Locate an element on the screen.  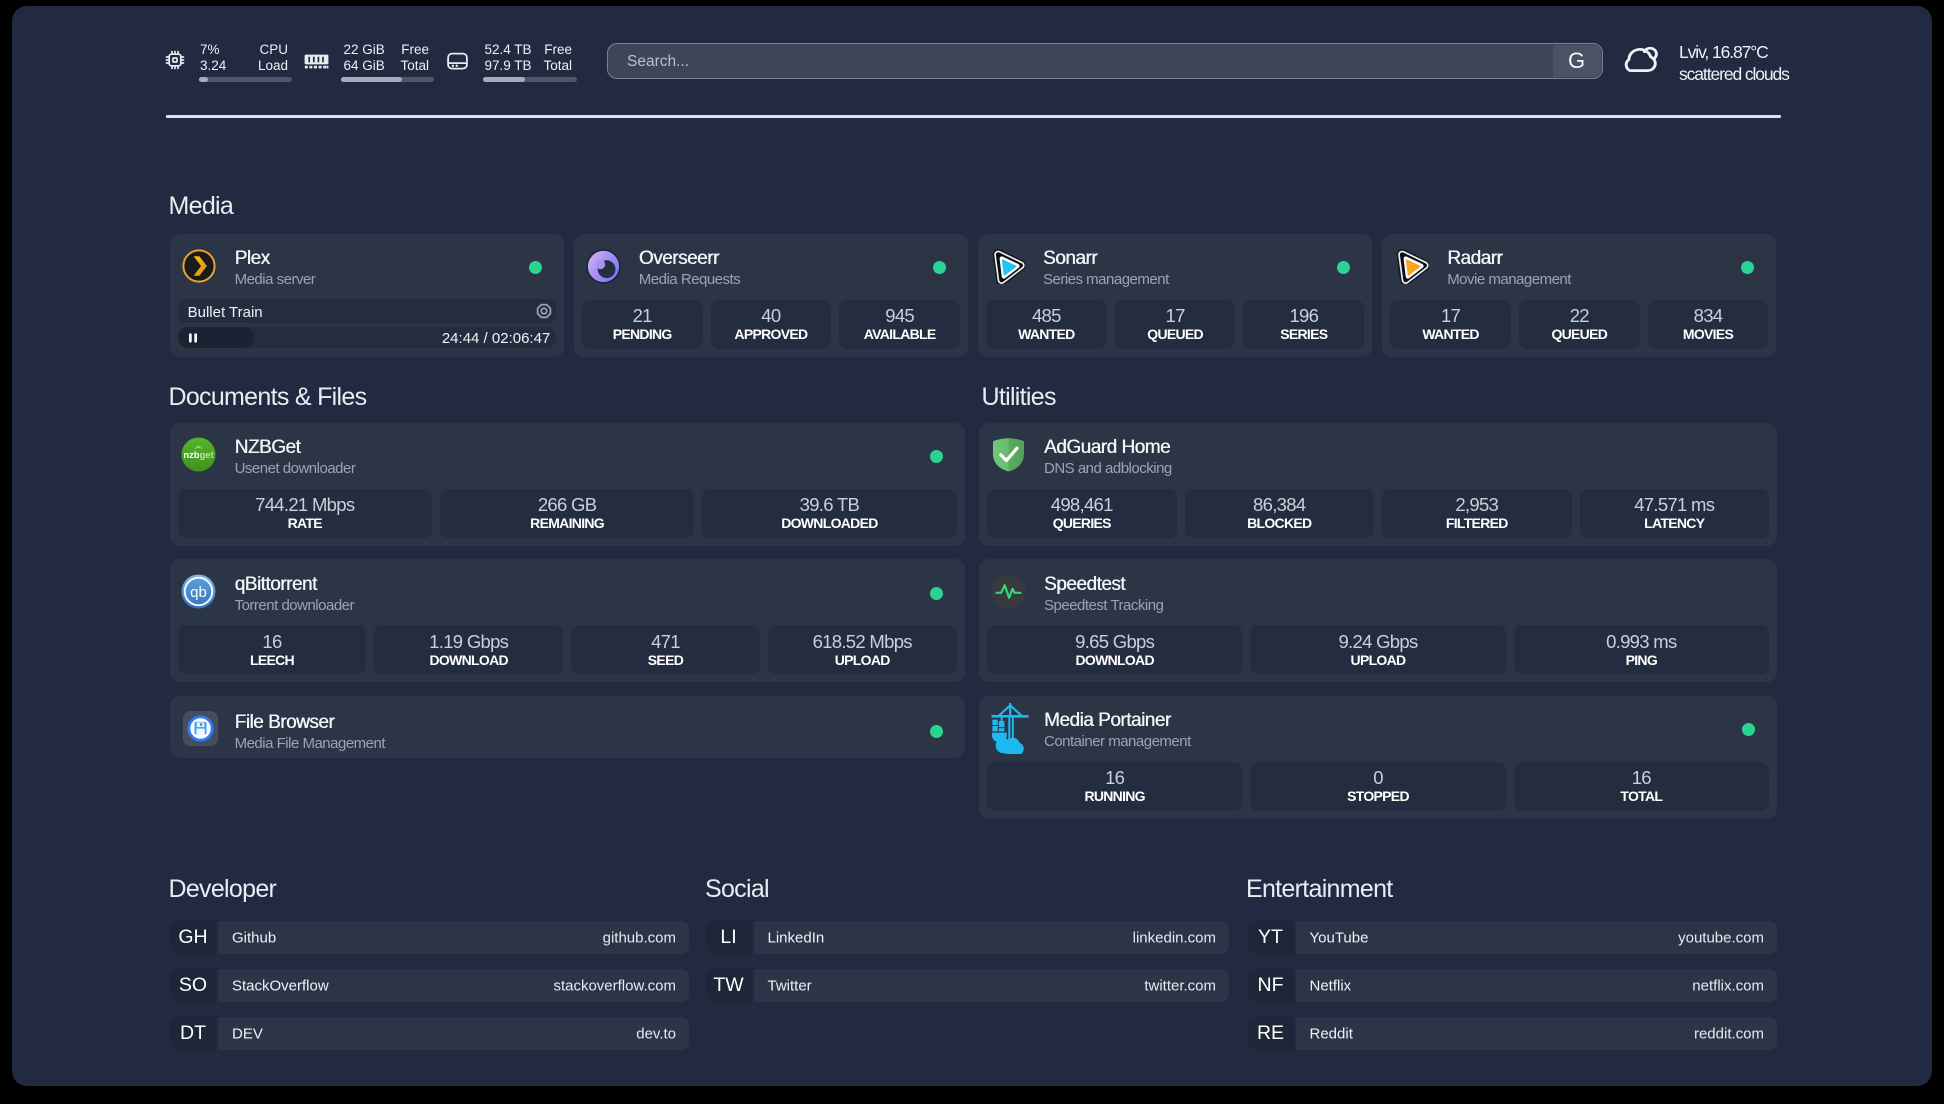
svg-text: qb is located at coordinates (198, 592).